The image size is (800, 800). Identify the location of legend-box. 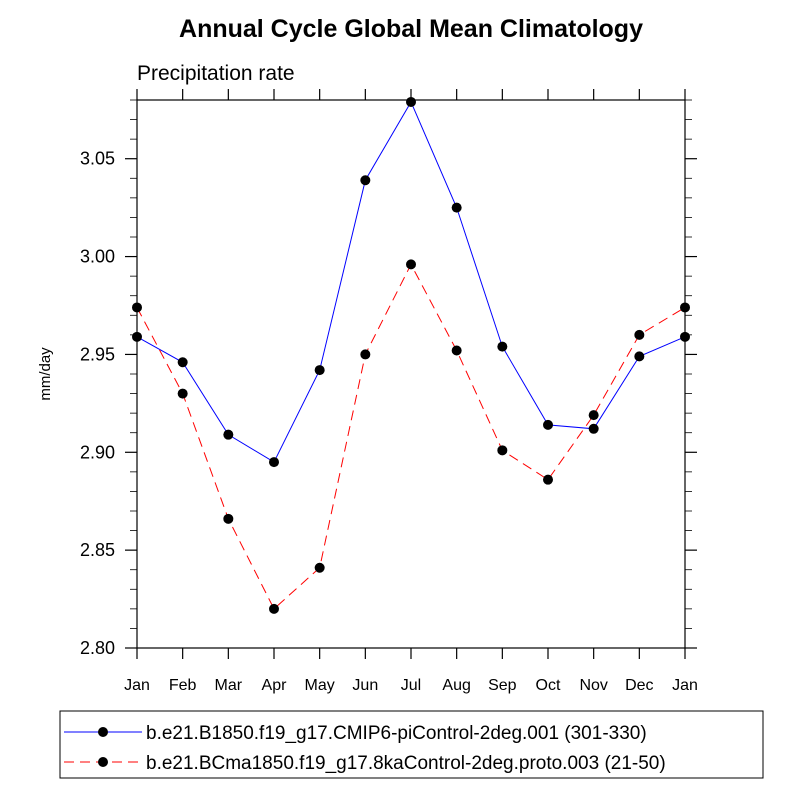
(411, 744).